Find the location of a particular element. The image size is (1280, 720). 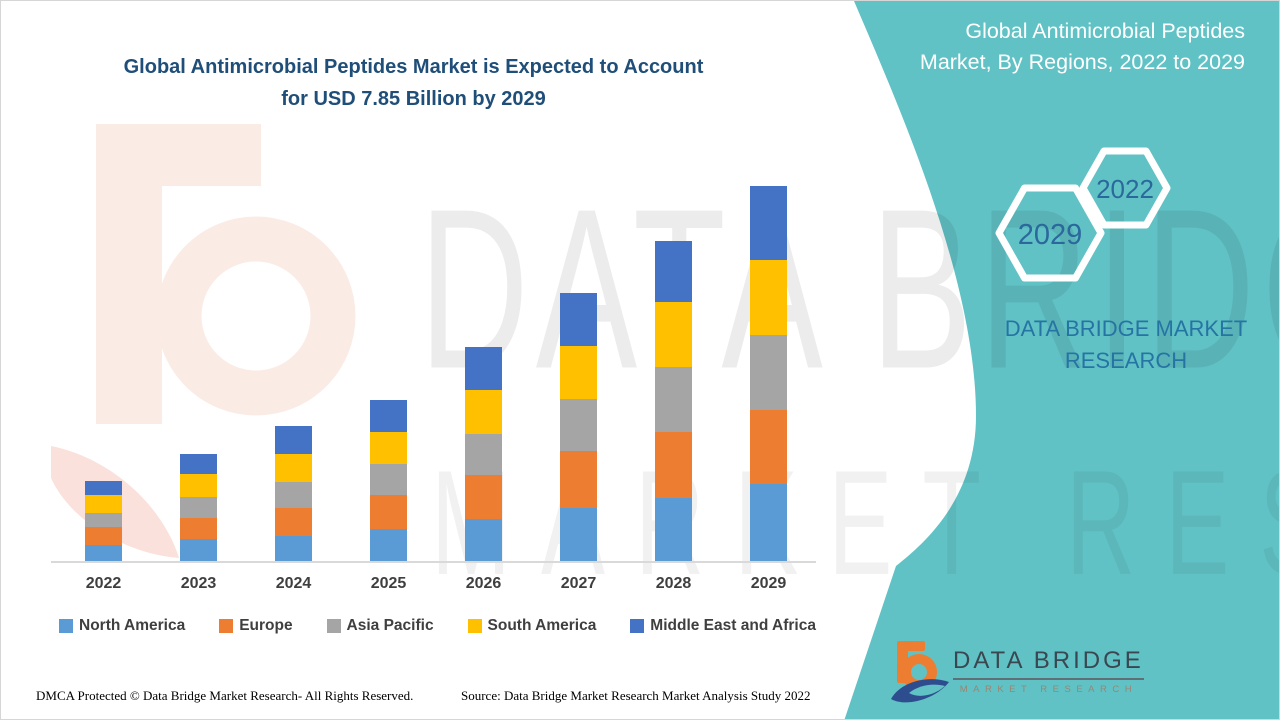

hexagon-2022-label: 2022 is located at coordinates (1125, 189).